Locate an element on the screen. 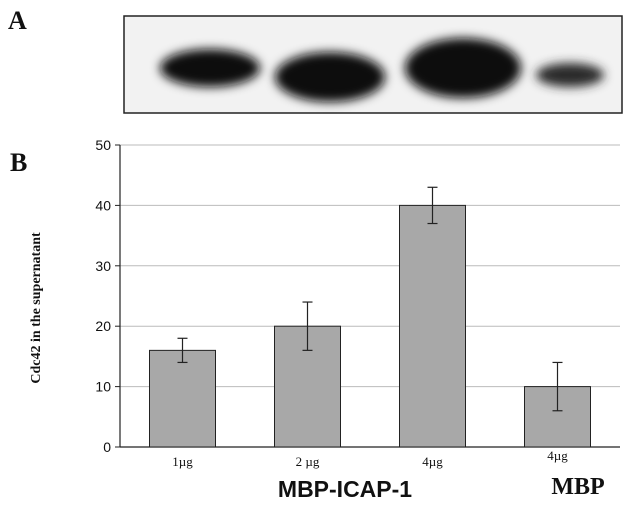 The height and width of the screenshot is (508, 639). y-tick-label: 40 is located at coordinates (103, 205).